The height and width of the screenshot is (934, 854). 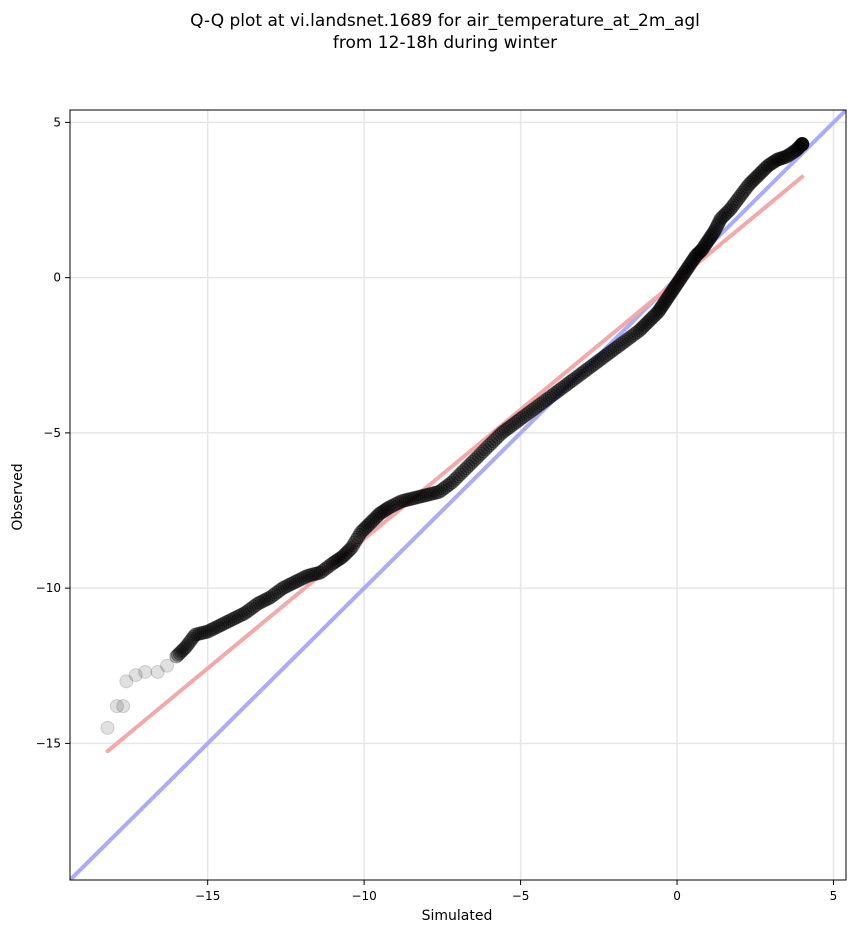 I want to click on y-tick-label: 0, so click(x=57, y=278).